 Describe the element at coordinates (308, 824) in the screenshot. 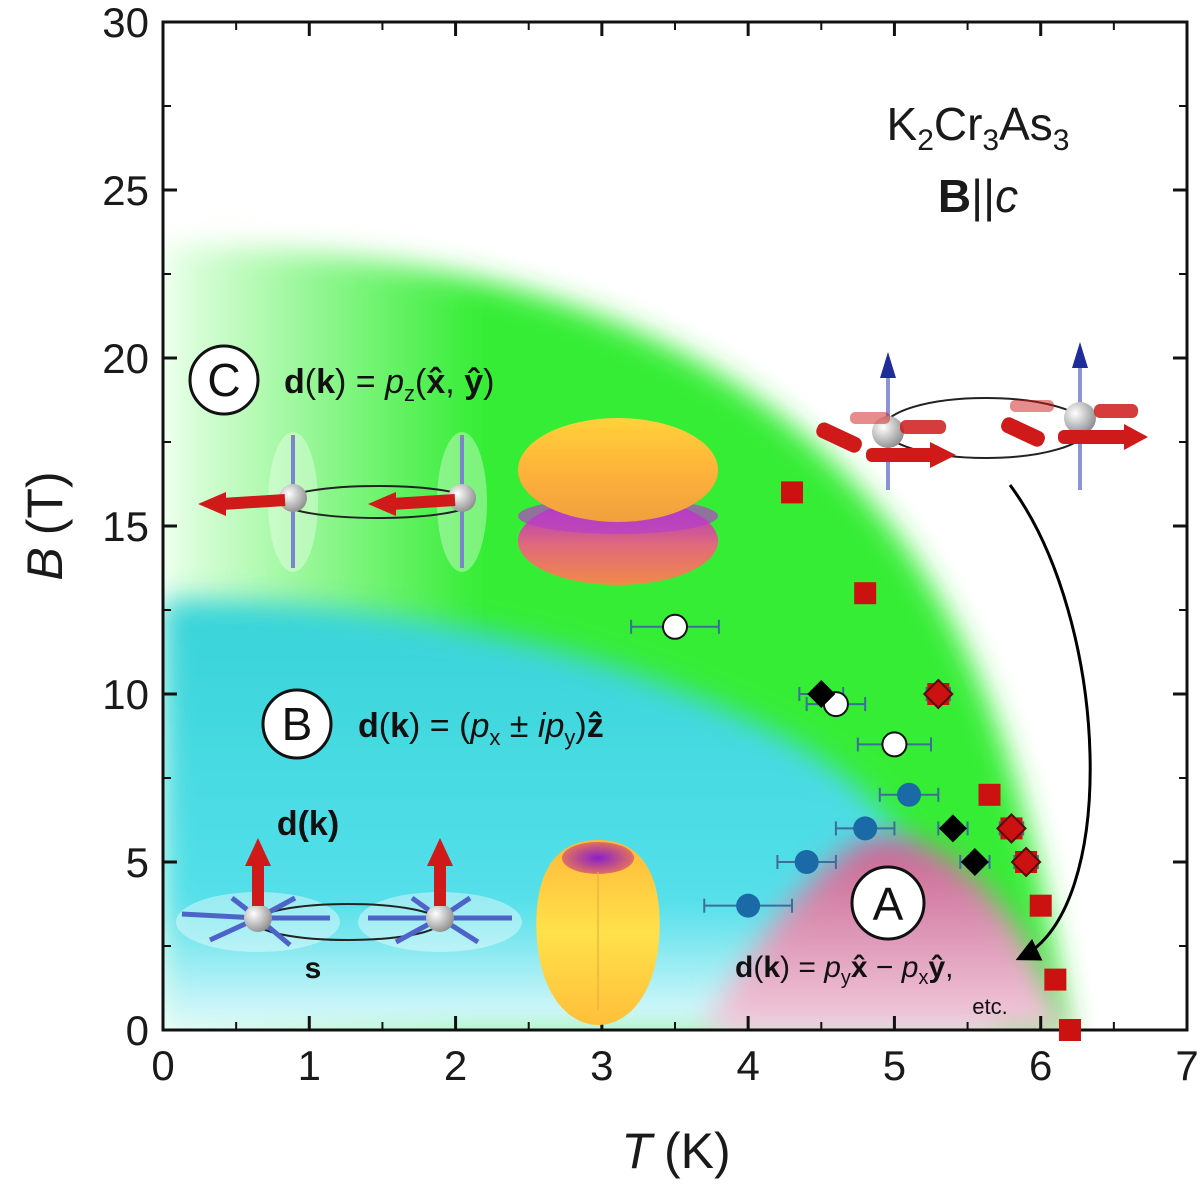

I see `d-vector-label: d(k)` at that location.